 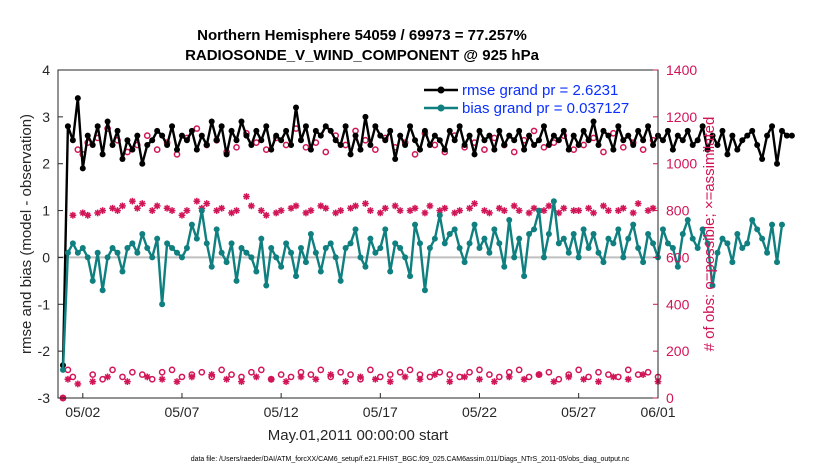 What do you see at coordinates (44, 304) in the screenshot?
I see `left-y-tick-label: -1` at bounding box center [44, 304].